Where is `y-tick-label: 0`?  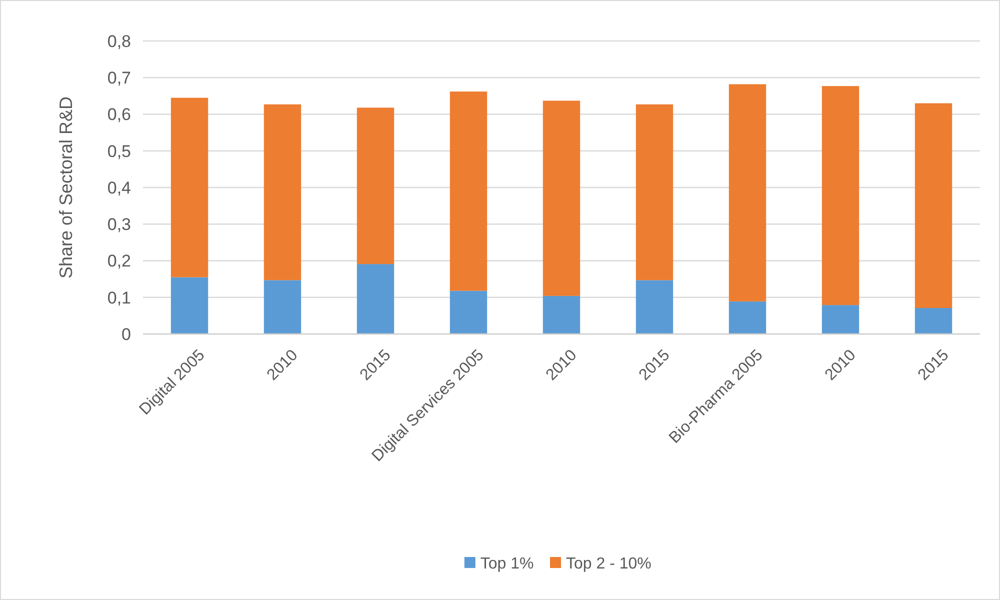 y-tick-label: 0 is located at coordinates (126, 334).